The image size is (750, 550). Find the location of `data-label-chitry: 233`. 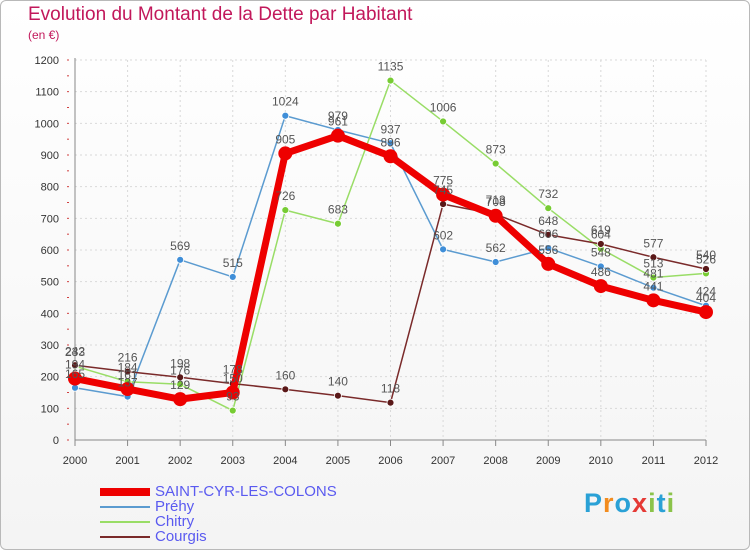

data-label-chitry: 233 is located at coordinates (75, 352).